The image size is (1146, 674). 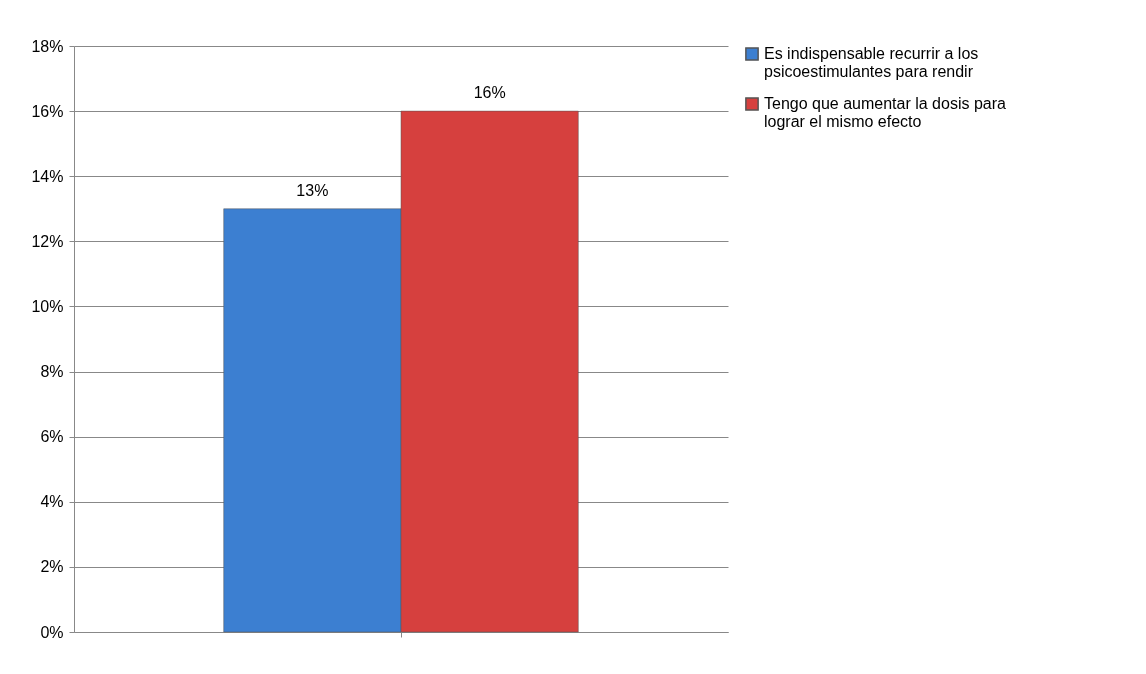 I want to click on legend-label: Tengo que aumentar la dosis para lograr el mismo efecto, so click(x=885, y=112).